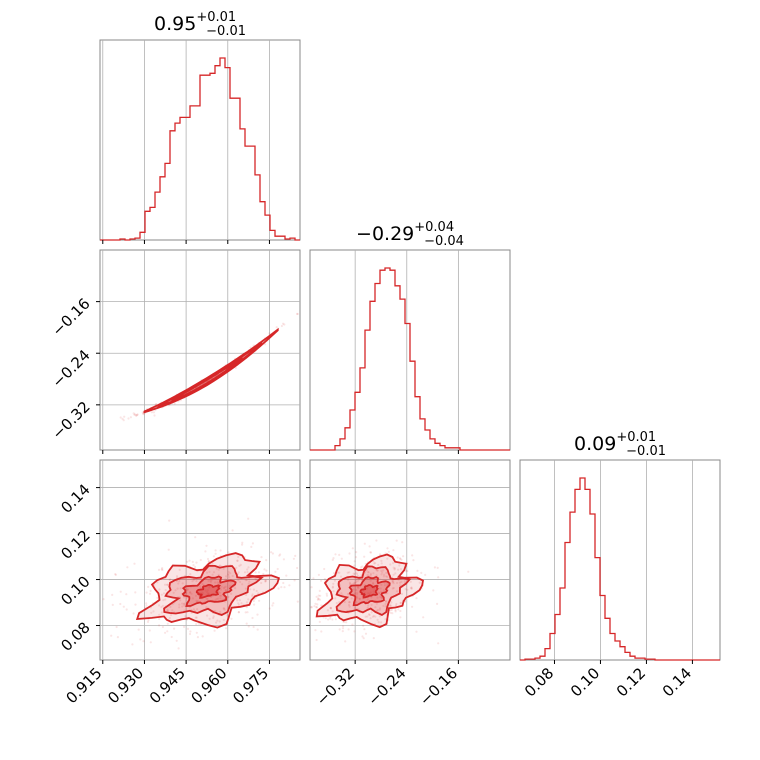  Describe the element at coordinates (200, 350) in the screenshot. I see `panel-scatter-p0-p1` at that location.